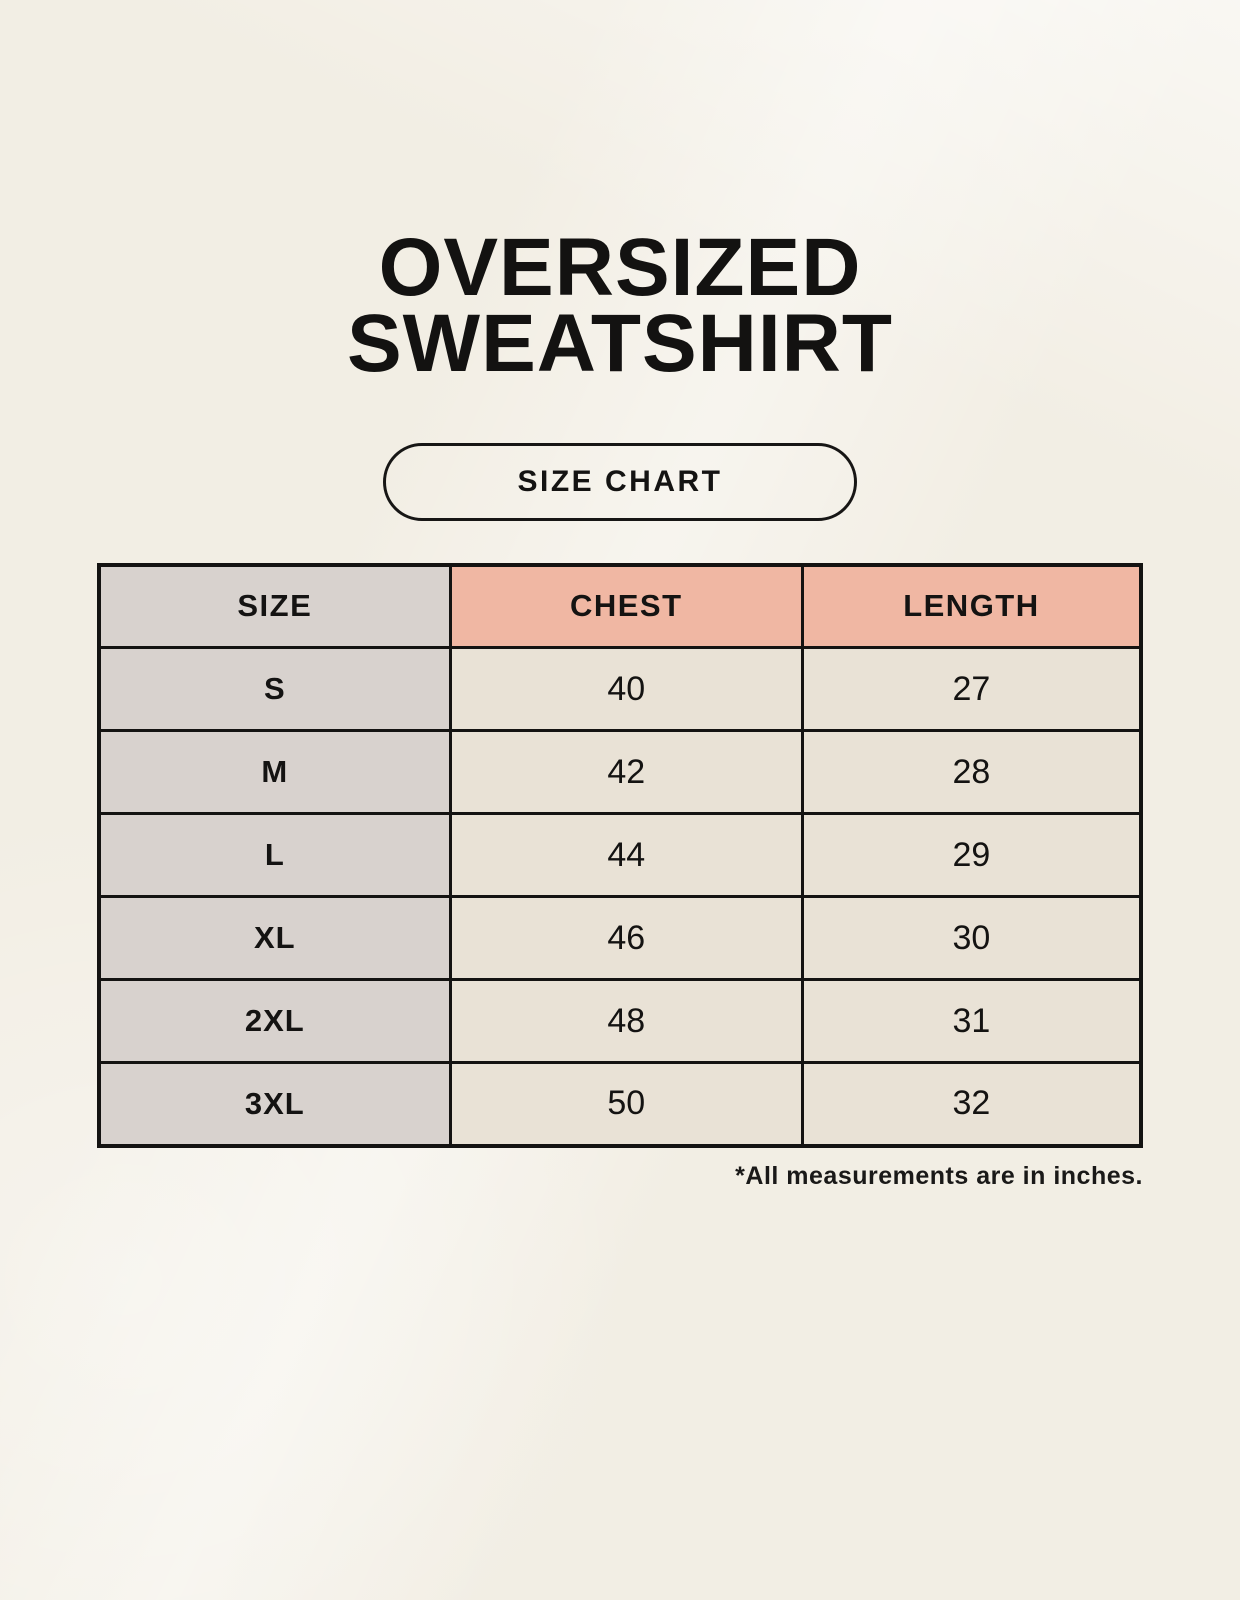  Describe the element at coordinates (971, 606) in the screenshot. I see `column-header-length: LENGTH` at that location.